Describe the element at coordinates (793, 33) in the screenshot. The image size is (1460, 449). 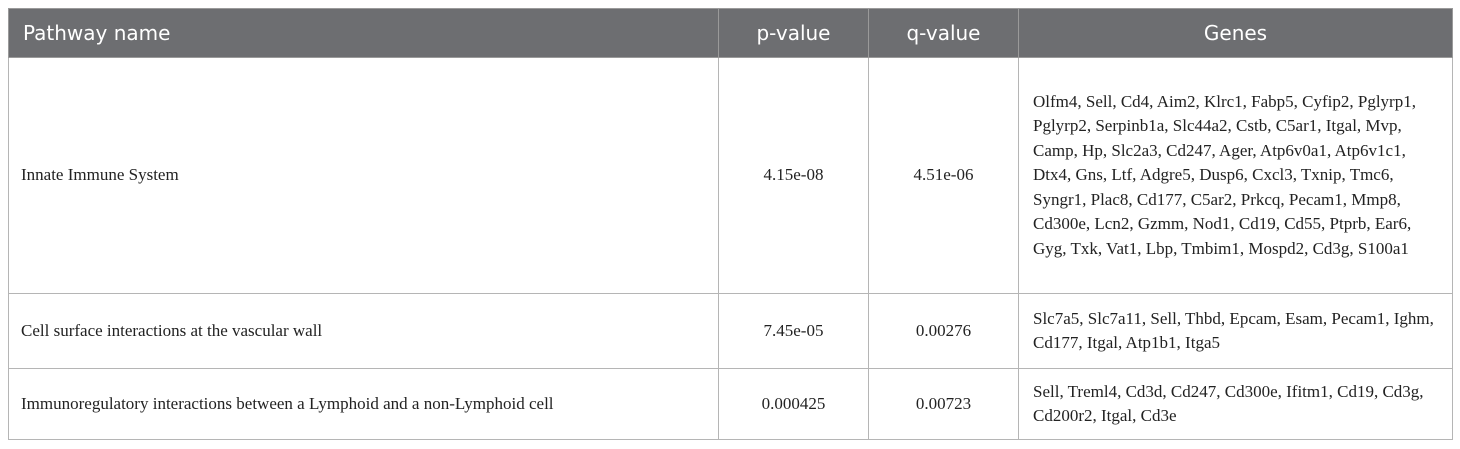
I see `header-cell: p-value` at that location.